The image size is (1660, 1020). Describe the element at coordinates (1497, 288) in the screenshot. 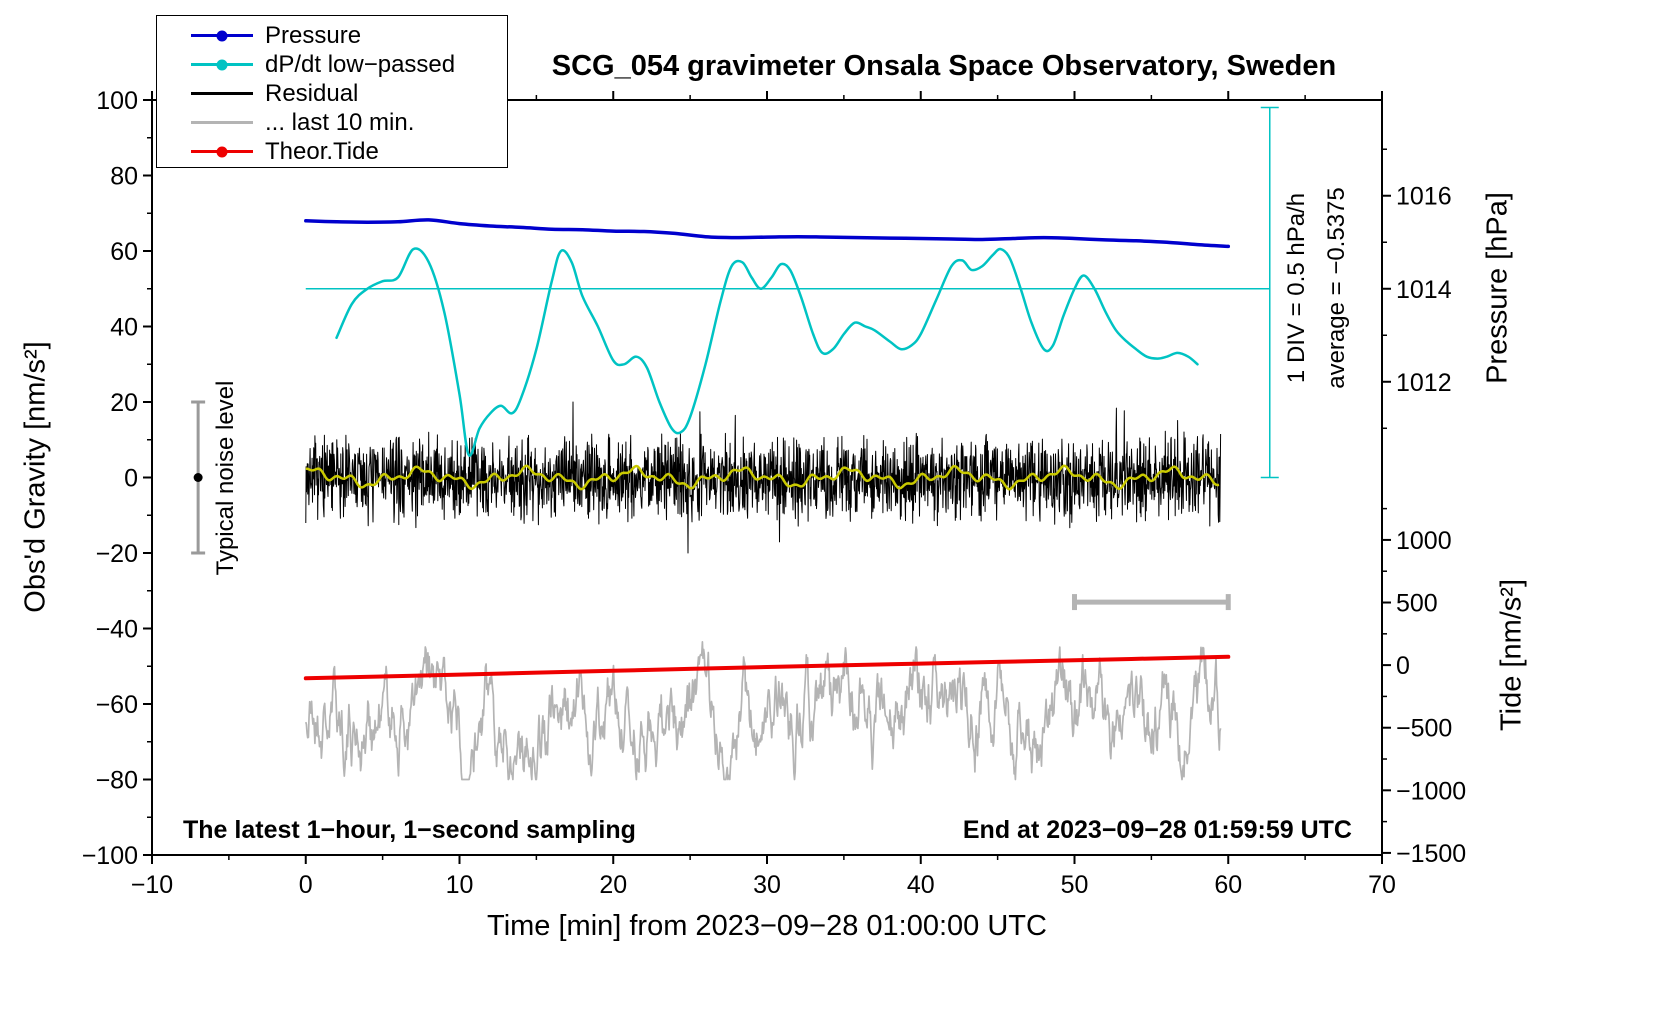

I see `y-axis-label-pressure: Pressure [hPa]` at that location.